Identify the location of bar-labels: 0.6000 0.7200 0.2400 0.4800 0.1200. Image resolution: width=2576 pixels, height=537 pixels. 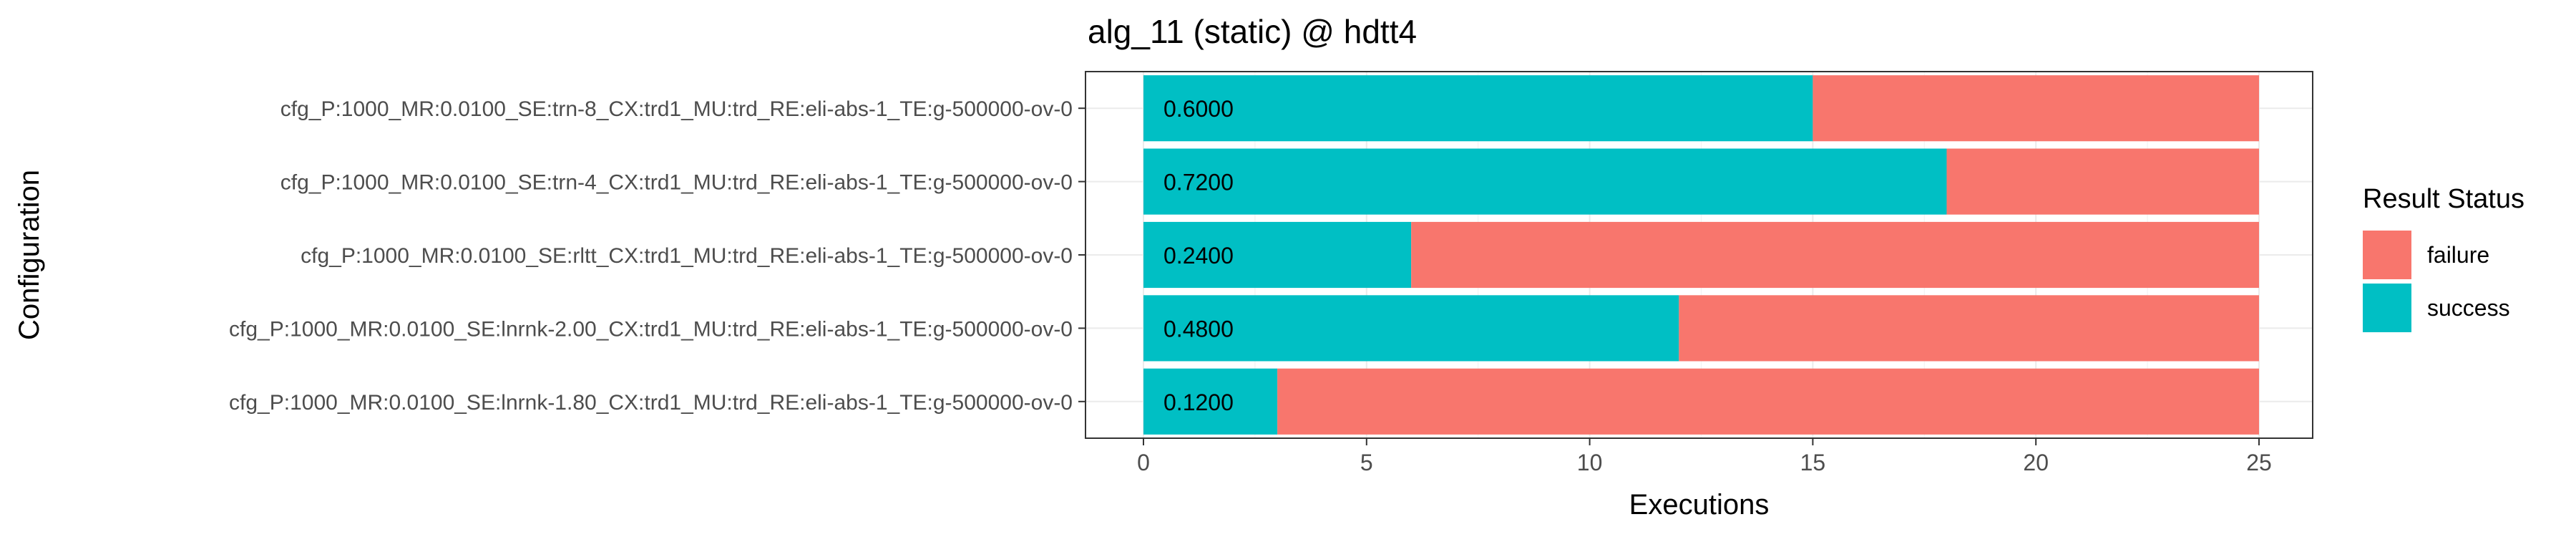
(1198, 255).